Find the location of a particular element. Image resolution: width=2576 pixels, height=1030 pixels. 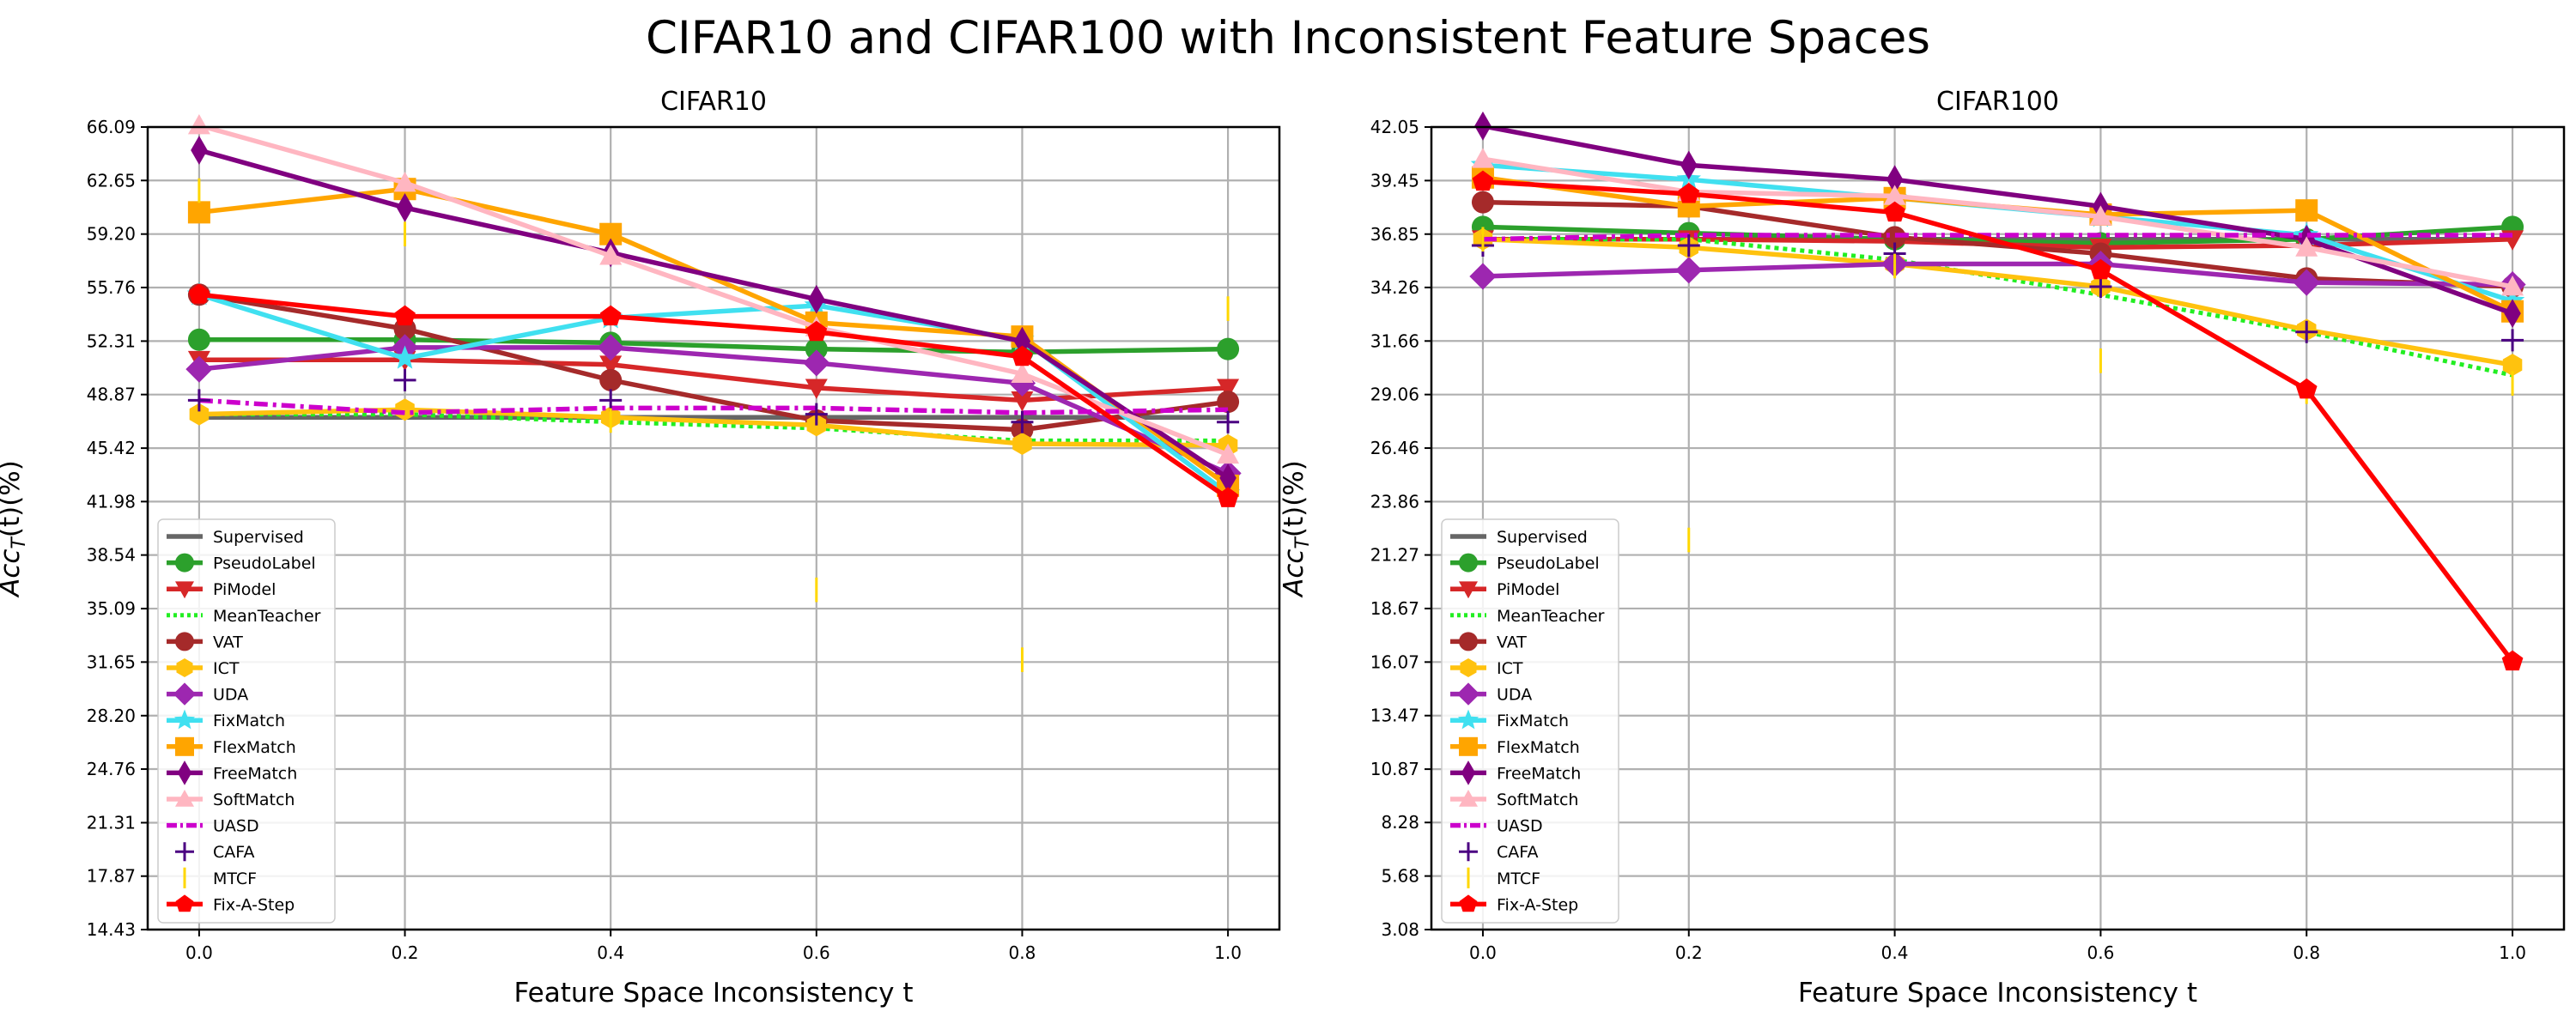

y-tick-label: 5.68 is located at coordinates (1400, 876).